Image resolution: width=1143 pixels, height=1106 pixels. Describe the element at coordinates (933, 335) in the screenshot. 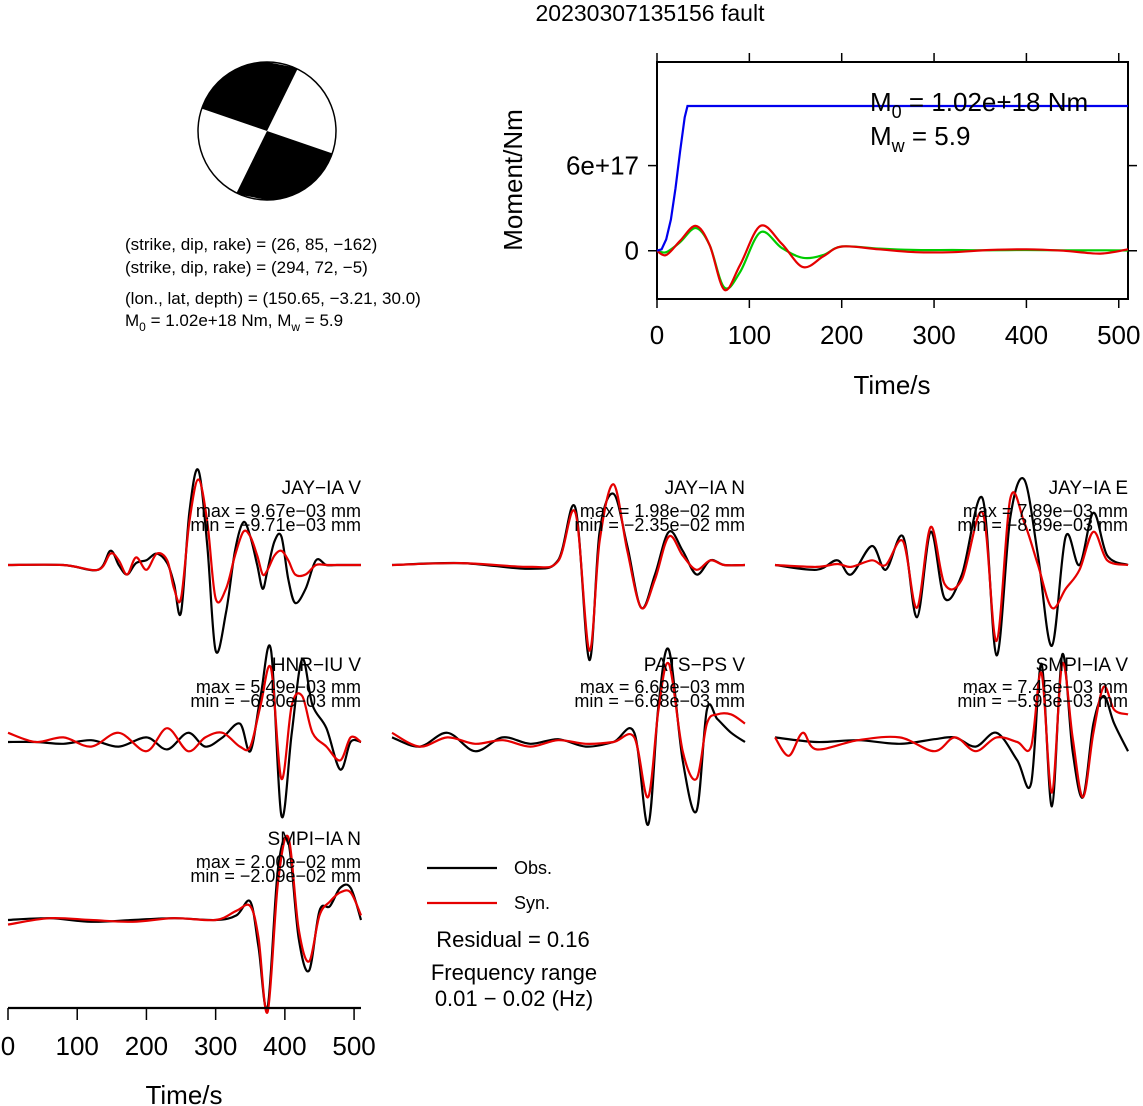

I see `moment-xtick-label: 300` at that location.